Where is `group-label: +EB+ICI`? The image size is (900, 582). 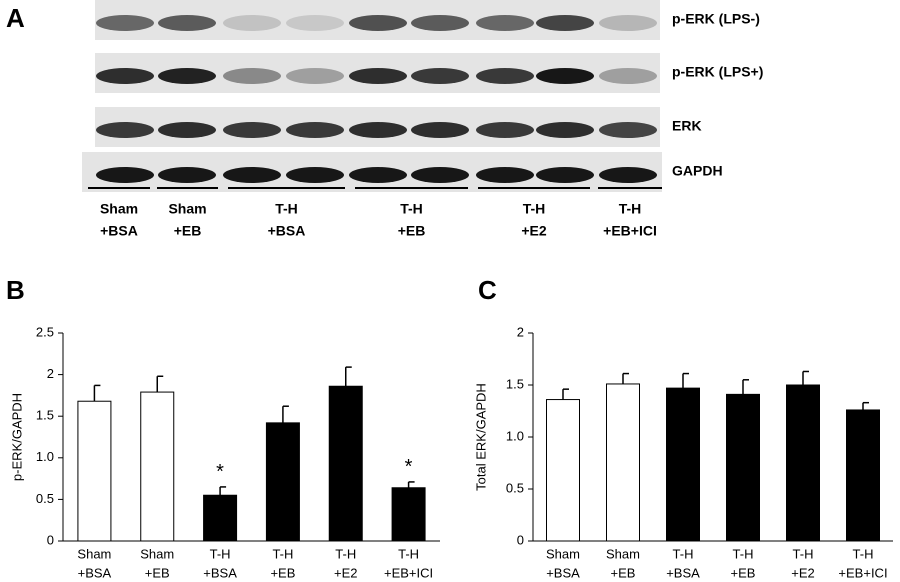 group-label: +EB+ICI is located at coordinates (630, 231).